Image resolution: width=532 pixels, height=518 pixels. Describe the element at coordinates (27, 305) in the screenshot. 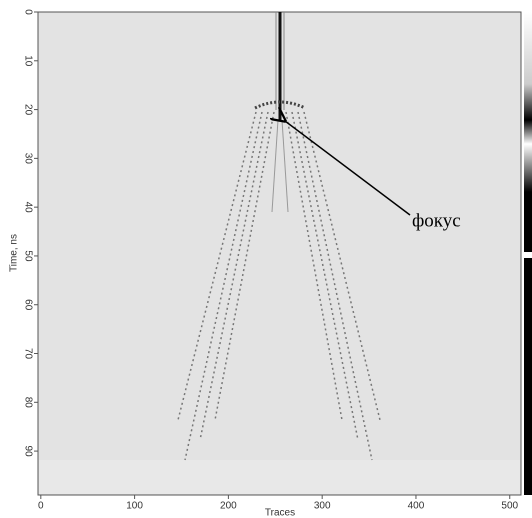

I see `y-tick-label: 60` at that location.